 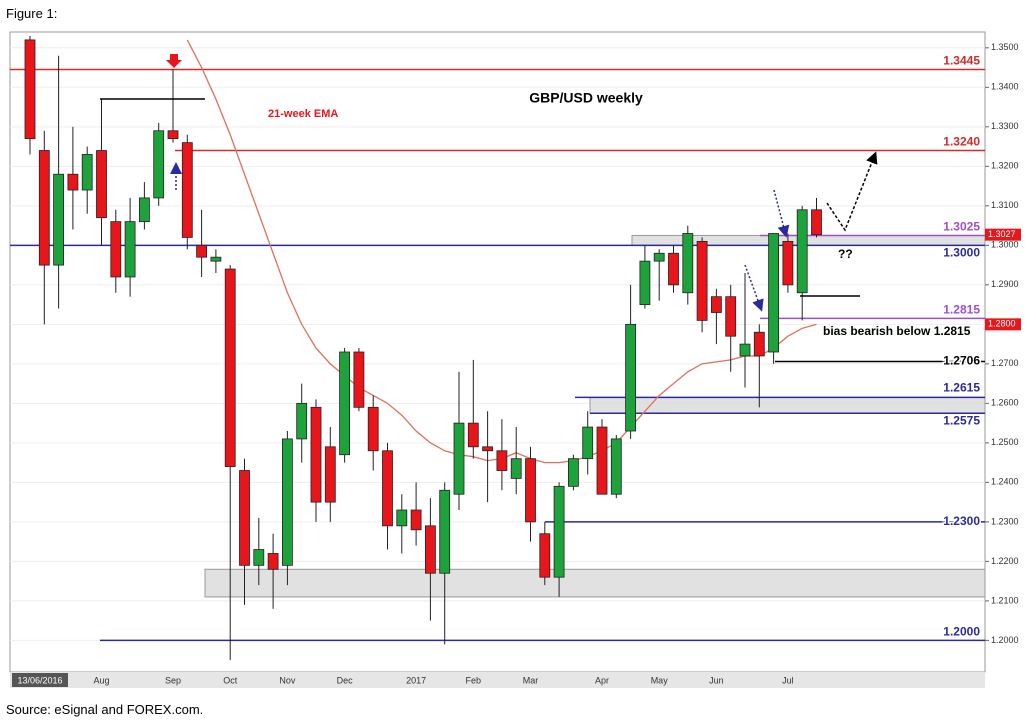 I want to click on level-label: 1.2815, so click(x=961, y=310).